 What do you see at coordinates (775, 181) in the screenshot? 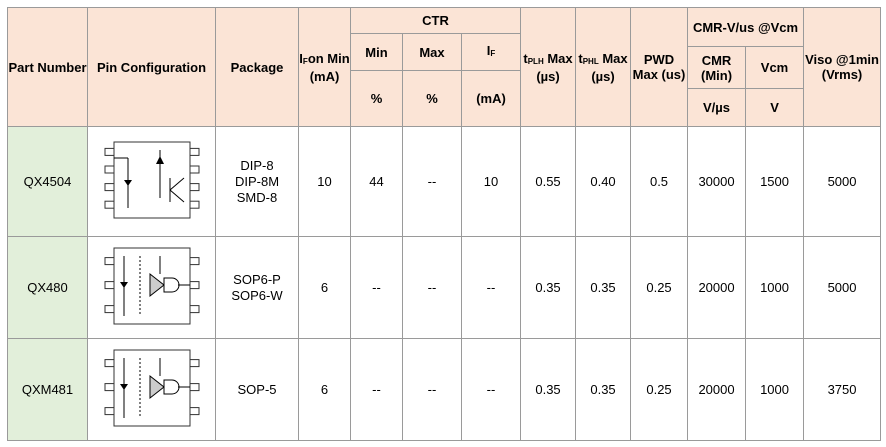
I see `cell: 1500` at bounding box center [775, 181].